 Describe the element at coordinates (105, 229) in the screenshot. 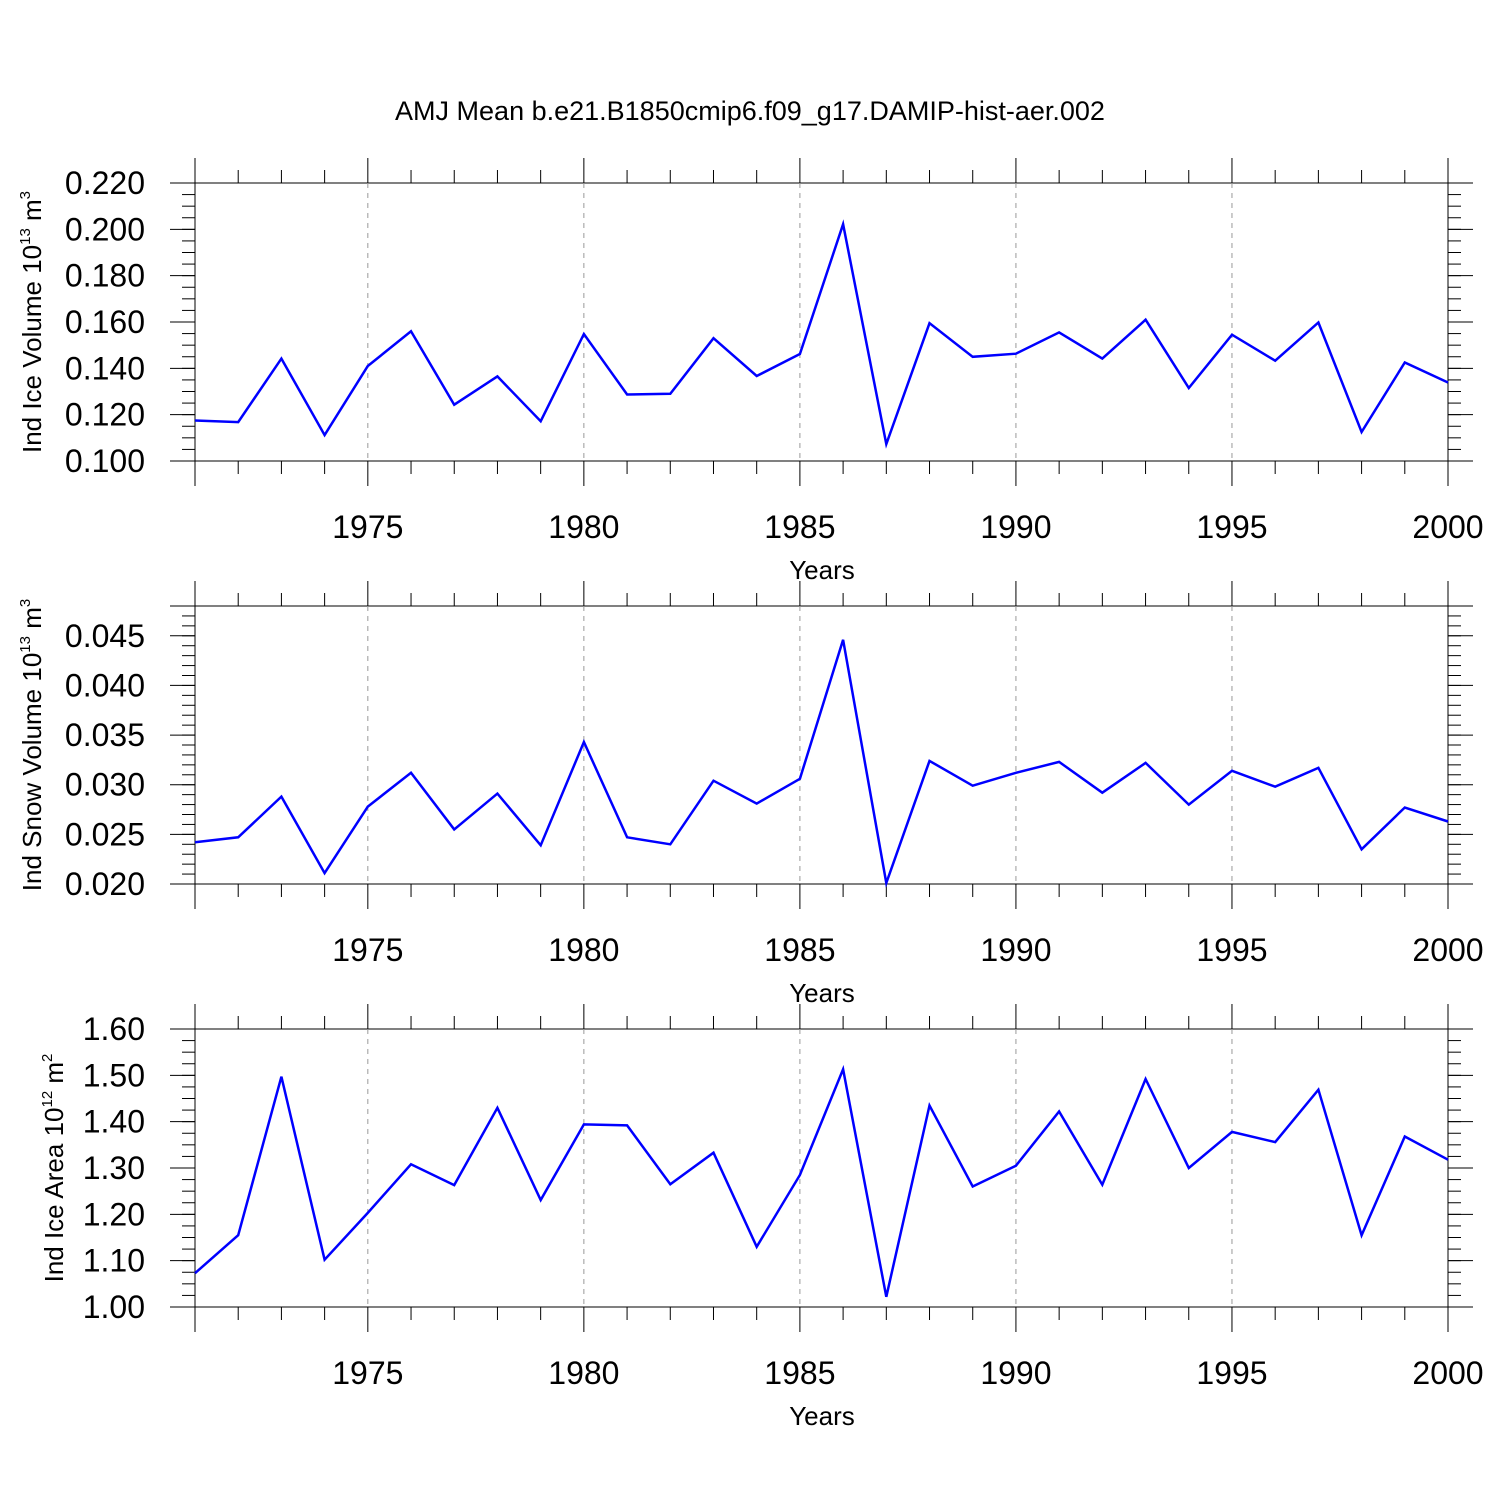

I see `y-tick-label: 0.200` at that location.